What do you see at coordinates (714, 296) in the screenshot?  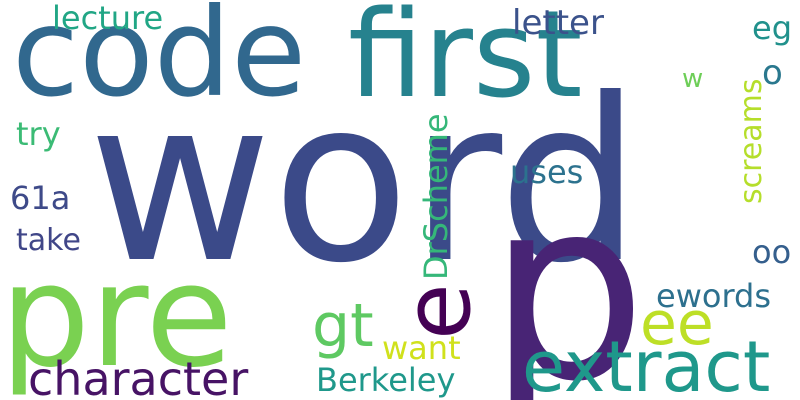 I see `word-ewords: ewords` at bounding box center [714, 296].